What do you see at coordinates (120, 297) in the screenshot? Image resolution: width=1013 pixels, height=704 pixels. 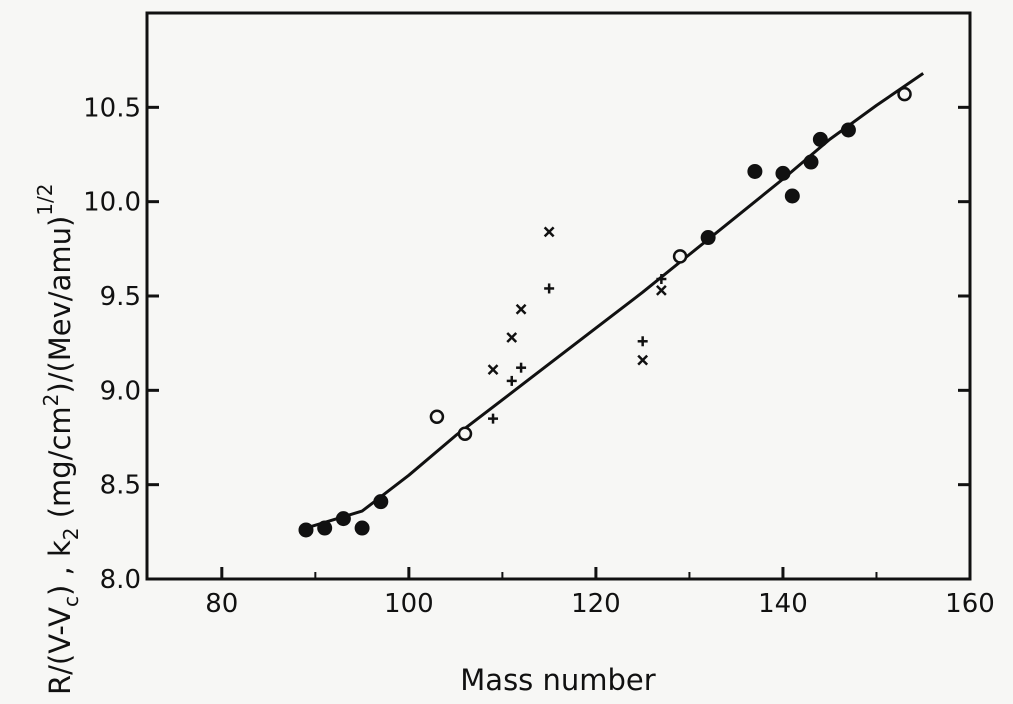 I see `y-tick-label: 9.5` at bounding box center [120, 297].